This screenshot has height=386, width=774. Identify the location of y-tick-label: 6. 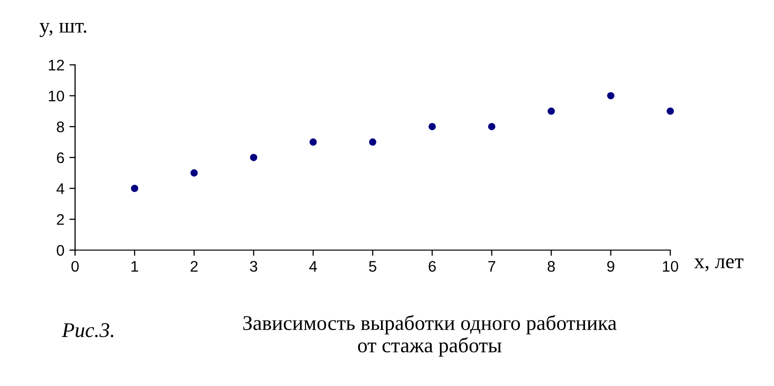
(60, 158).